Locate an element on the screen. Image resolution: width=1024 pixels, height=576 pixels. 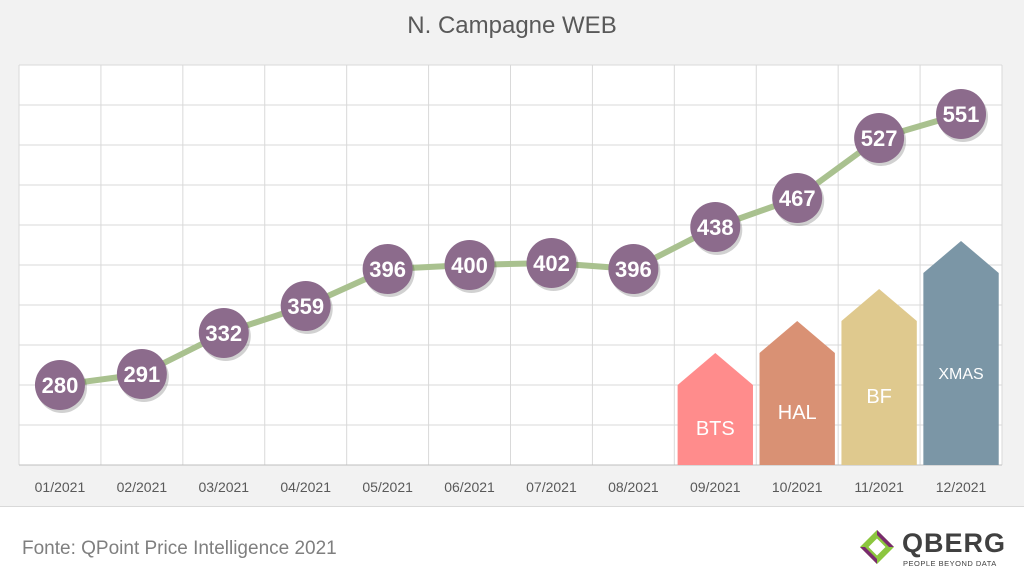
data-label: 359 is located at coordinates (305, 306).